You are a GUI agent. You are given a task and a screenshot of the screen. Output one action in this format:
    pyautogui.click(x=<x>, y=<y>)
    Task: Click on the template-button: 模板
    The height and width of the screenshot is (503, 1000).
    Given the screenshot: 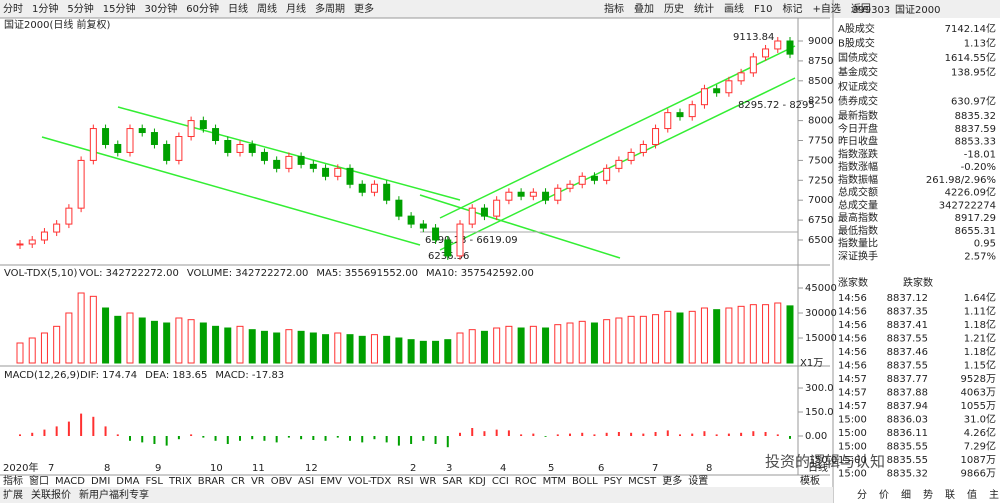 What is the action you would take?
    pyautogui.click(x=810, y=480)
    